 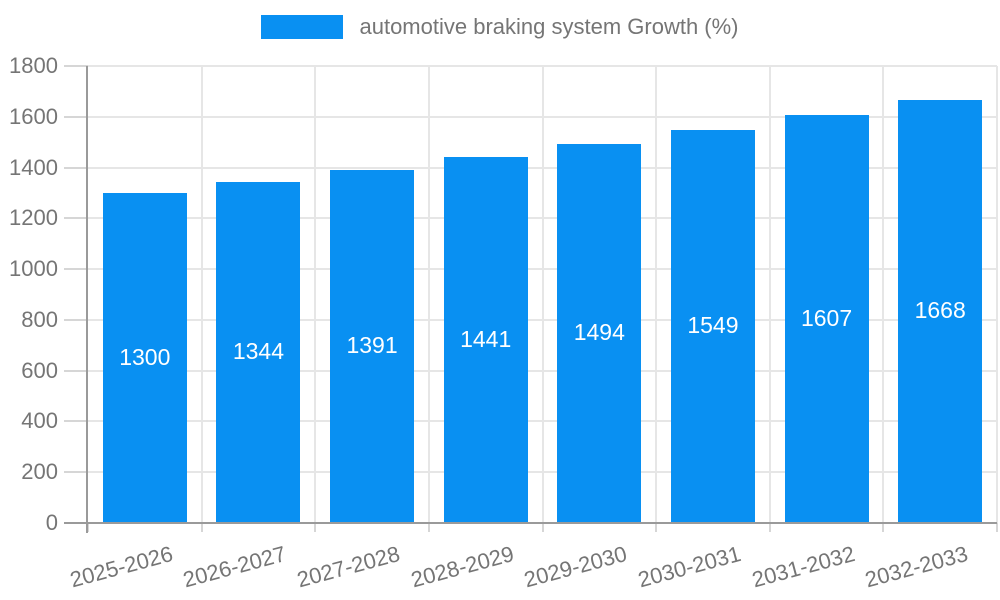 What do you see at coordinates (549, 26) in the screenshot?
I see `legend-label: automotive braking system Growth (%)` at bounding box center [549, 26].